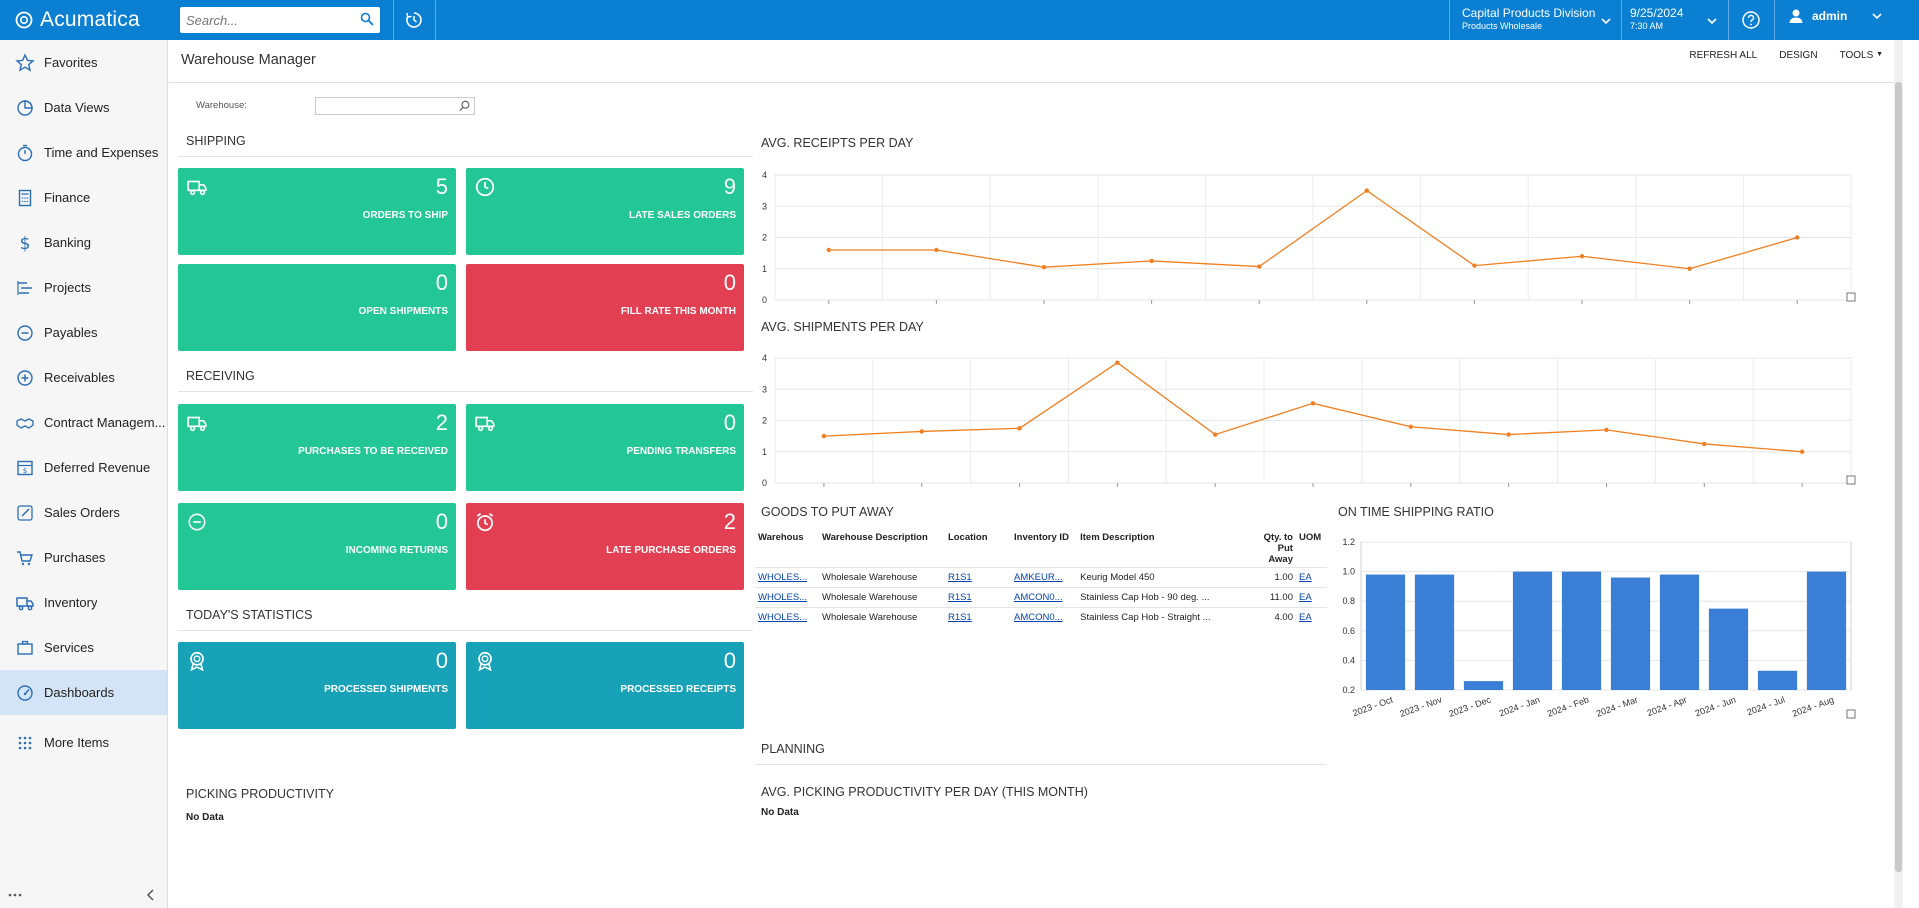 The height and width of the screenshot is (908, 1919). What do you see at coordinates (317, 447) in the screenshot?
I see `tile-purchases-to-be-received: 2 PURCHASES TO BE RECEIVED` at bounding box center [317, 447].